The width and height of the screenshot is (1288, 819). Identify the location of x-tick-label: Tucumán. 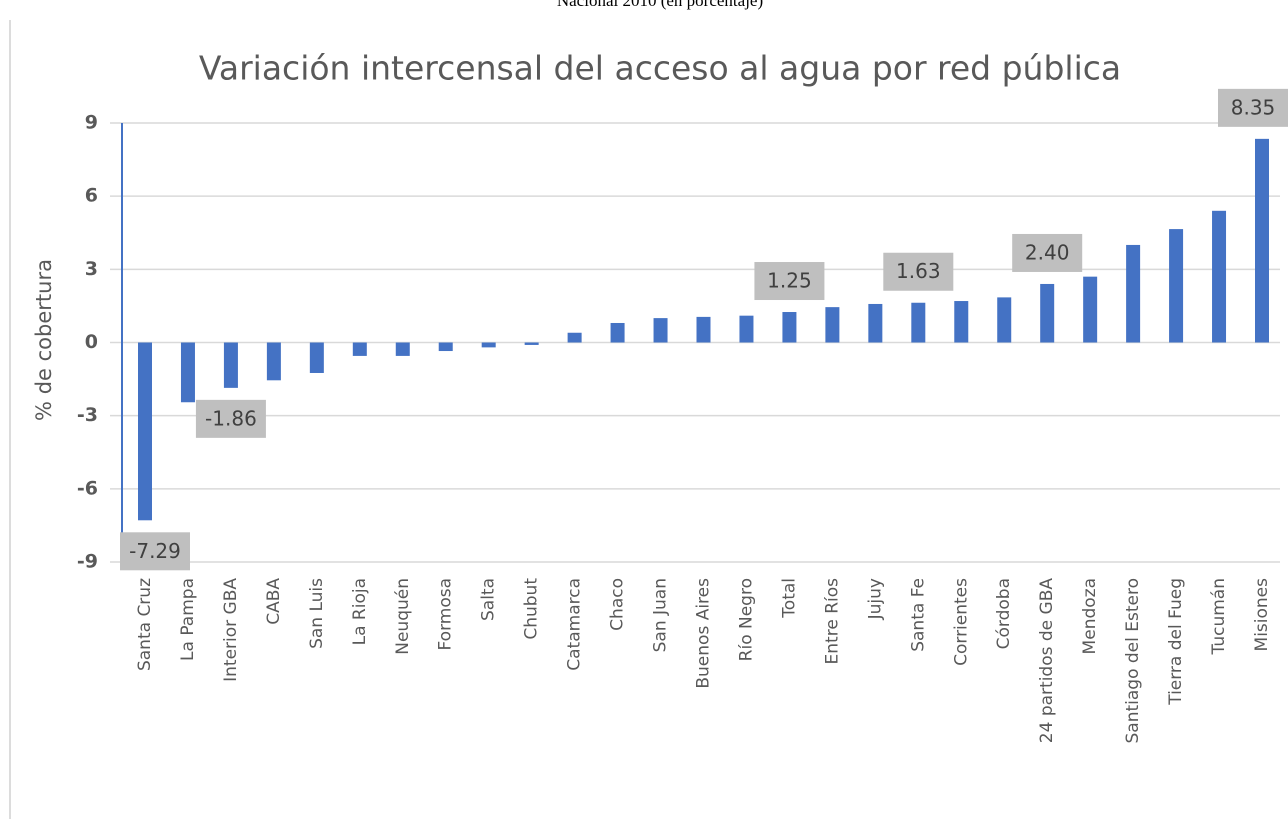
(1219, 616).